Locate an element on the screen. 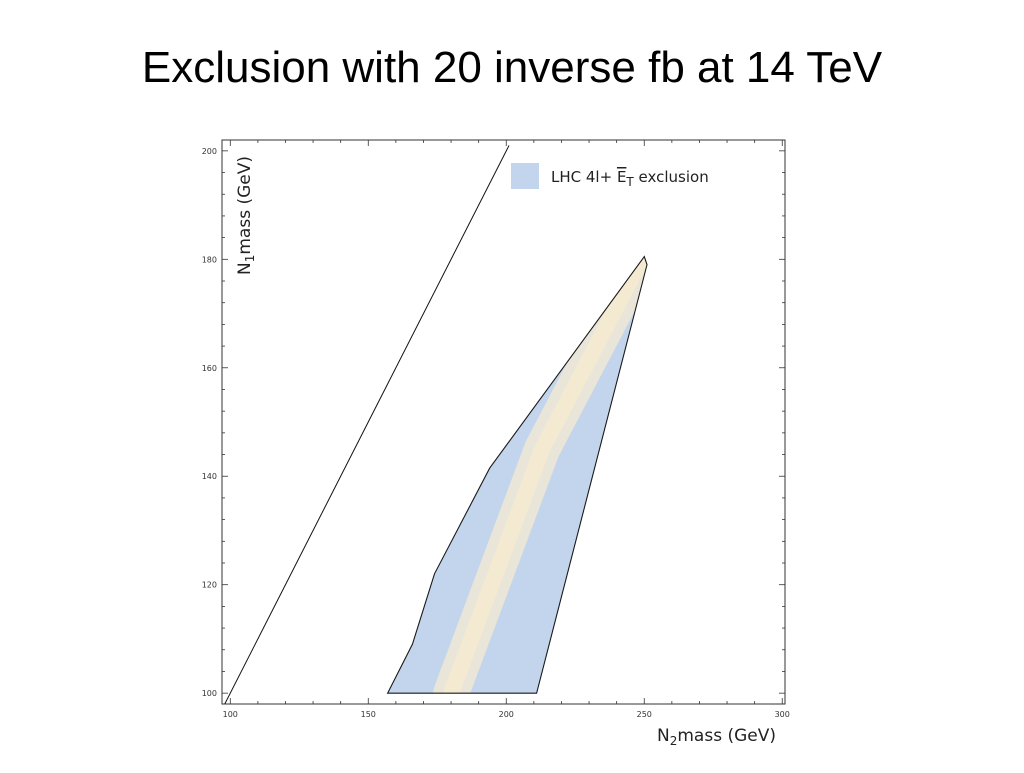 The height and width of the screenshot is (773, 1024). y-tick-label: 120 is located at coordinates (209, 585).